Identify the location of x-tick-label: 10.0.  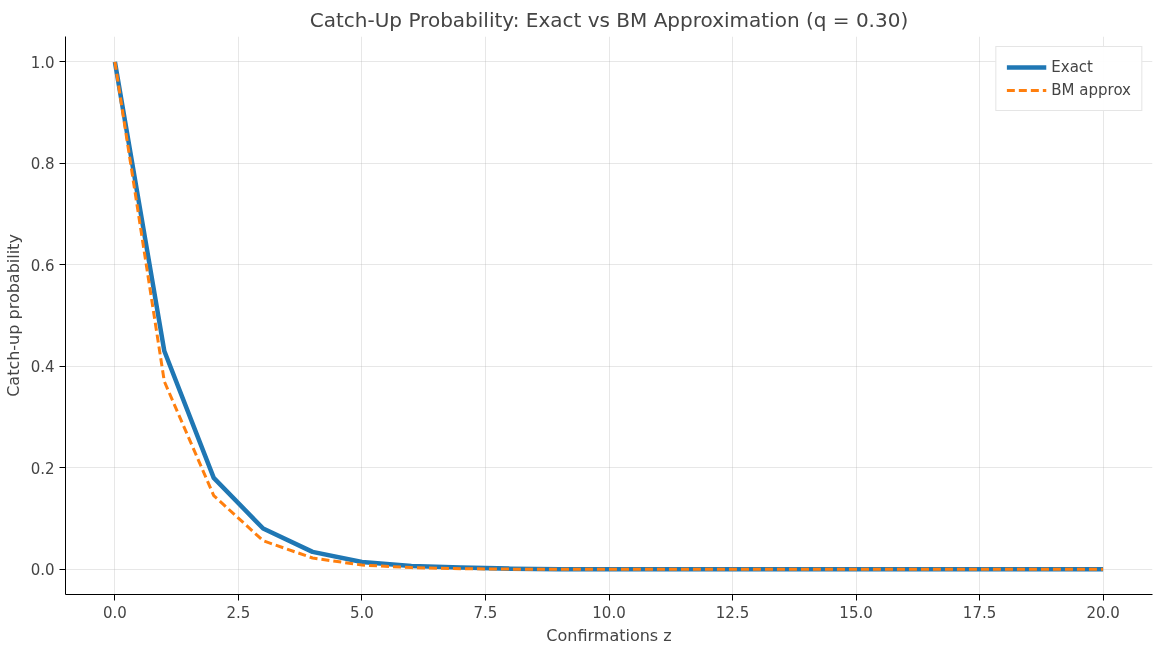
(609, 612).